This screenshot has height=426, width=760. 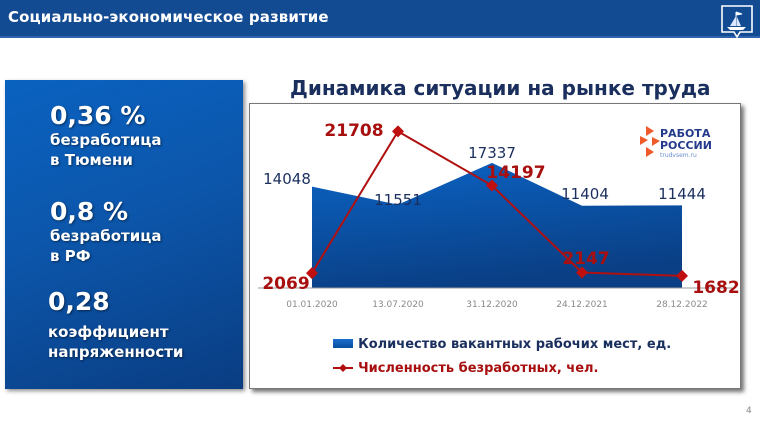 I want to click on x-tick-label: 01.01.2020, so click(x=312, y=305).